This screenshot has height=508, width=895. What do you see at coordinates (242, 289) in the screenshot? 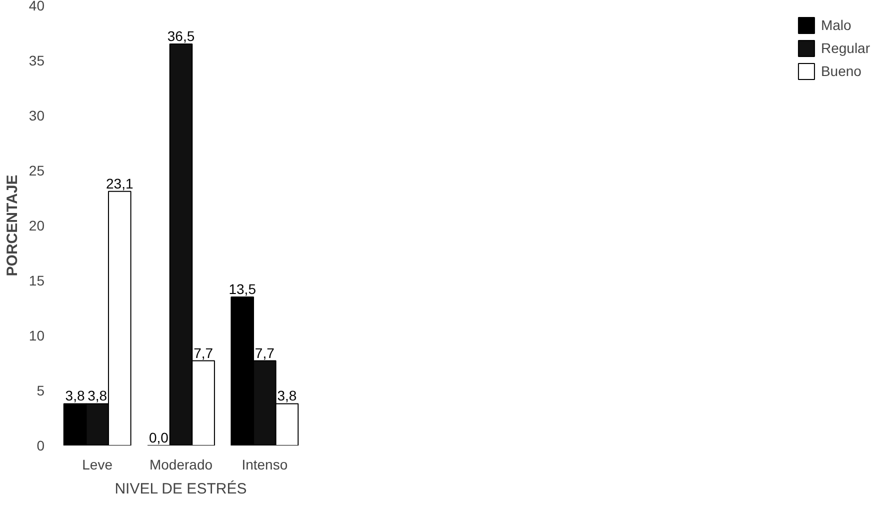
I see `data-label: 13,5` at bounding box center [242, 289].